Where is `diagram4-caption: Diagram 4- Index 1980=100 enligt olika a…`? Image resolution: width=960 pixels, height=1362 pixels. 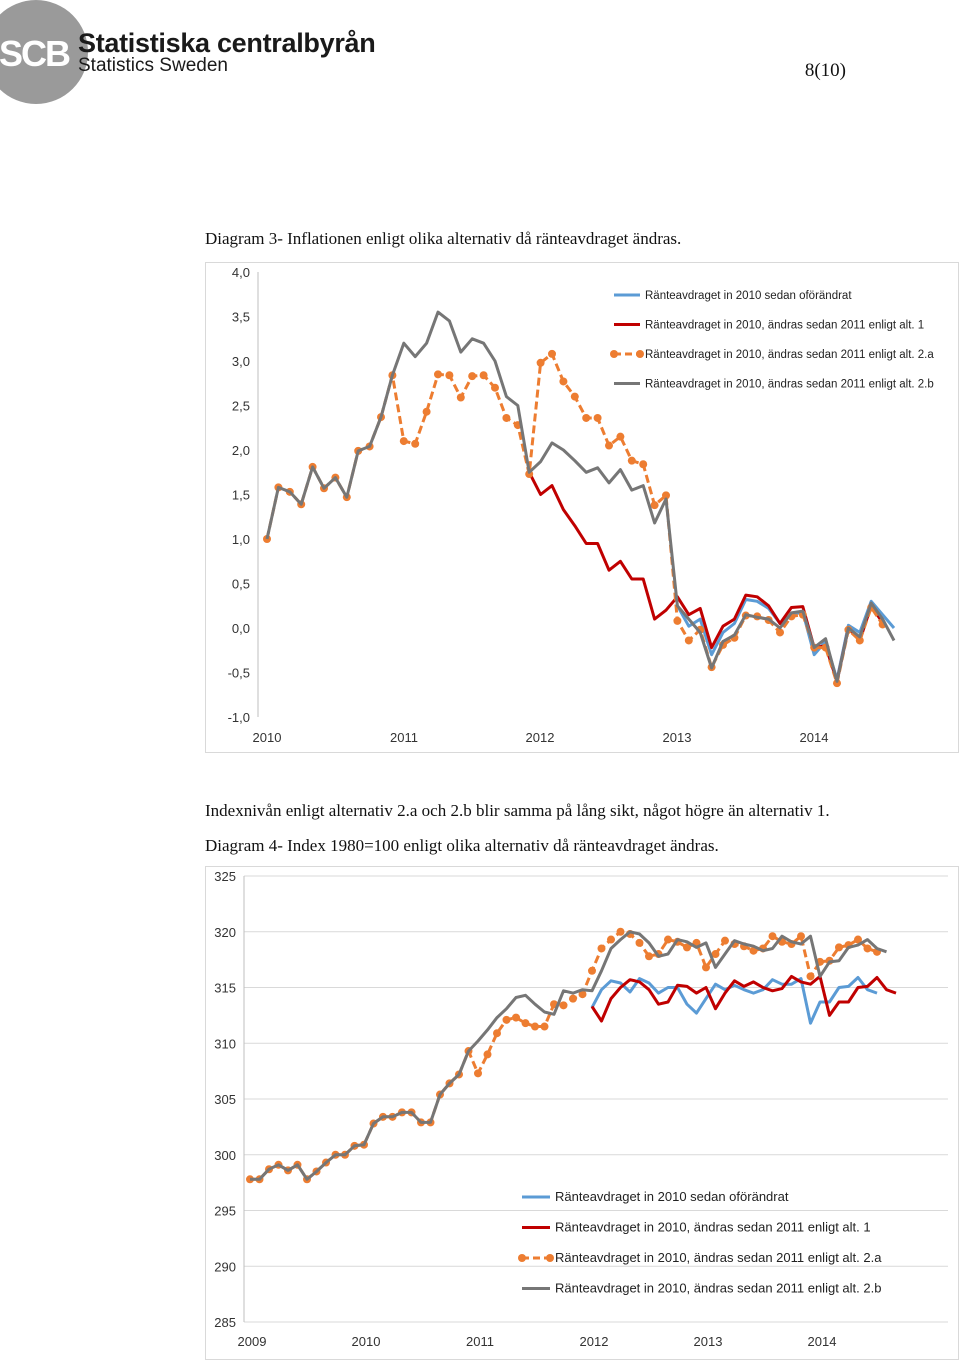 diagram4-caption: Diagram 4- Index 1980=100 enligt olika a… is located at coordinates (462, 845).